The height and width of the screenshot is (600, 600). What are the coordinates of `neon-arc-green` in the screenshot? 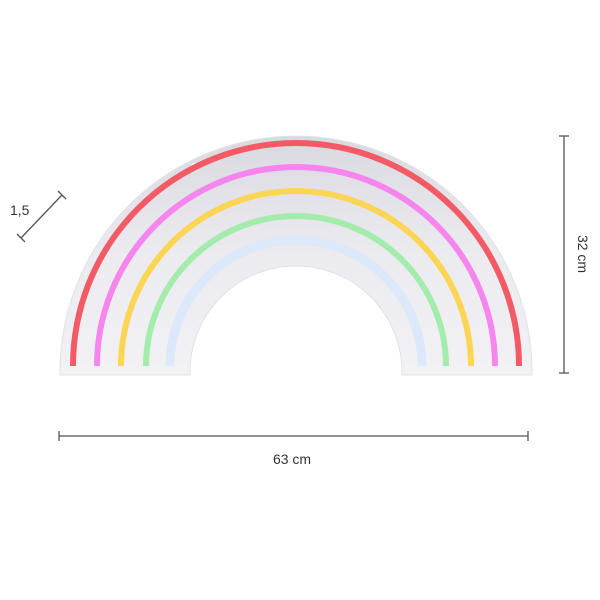 It's located at (296, 290).